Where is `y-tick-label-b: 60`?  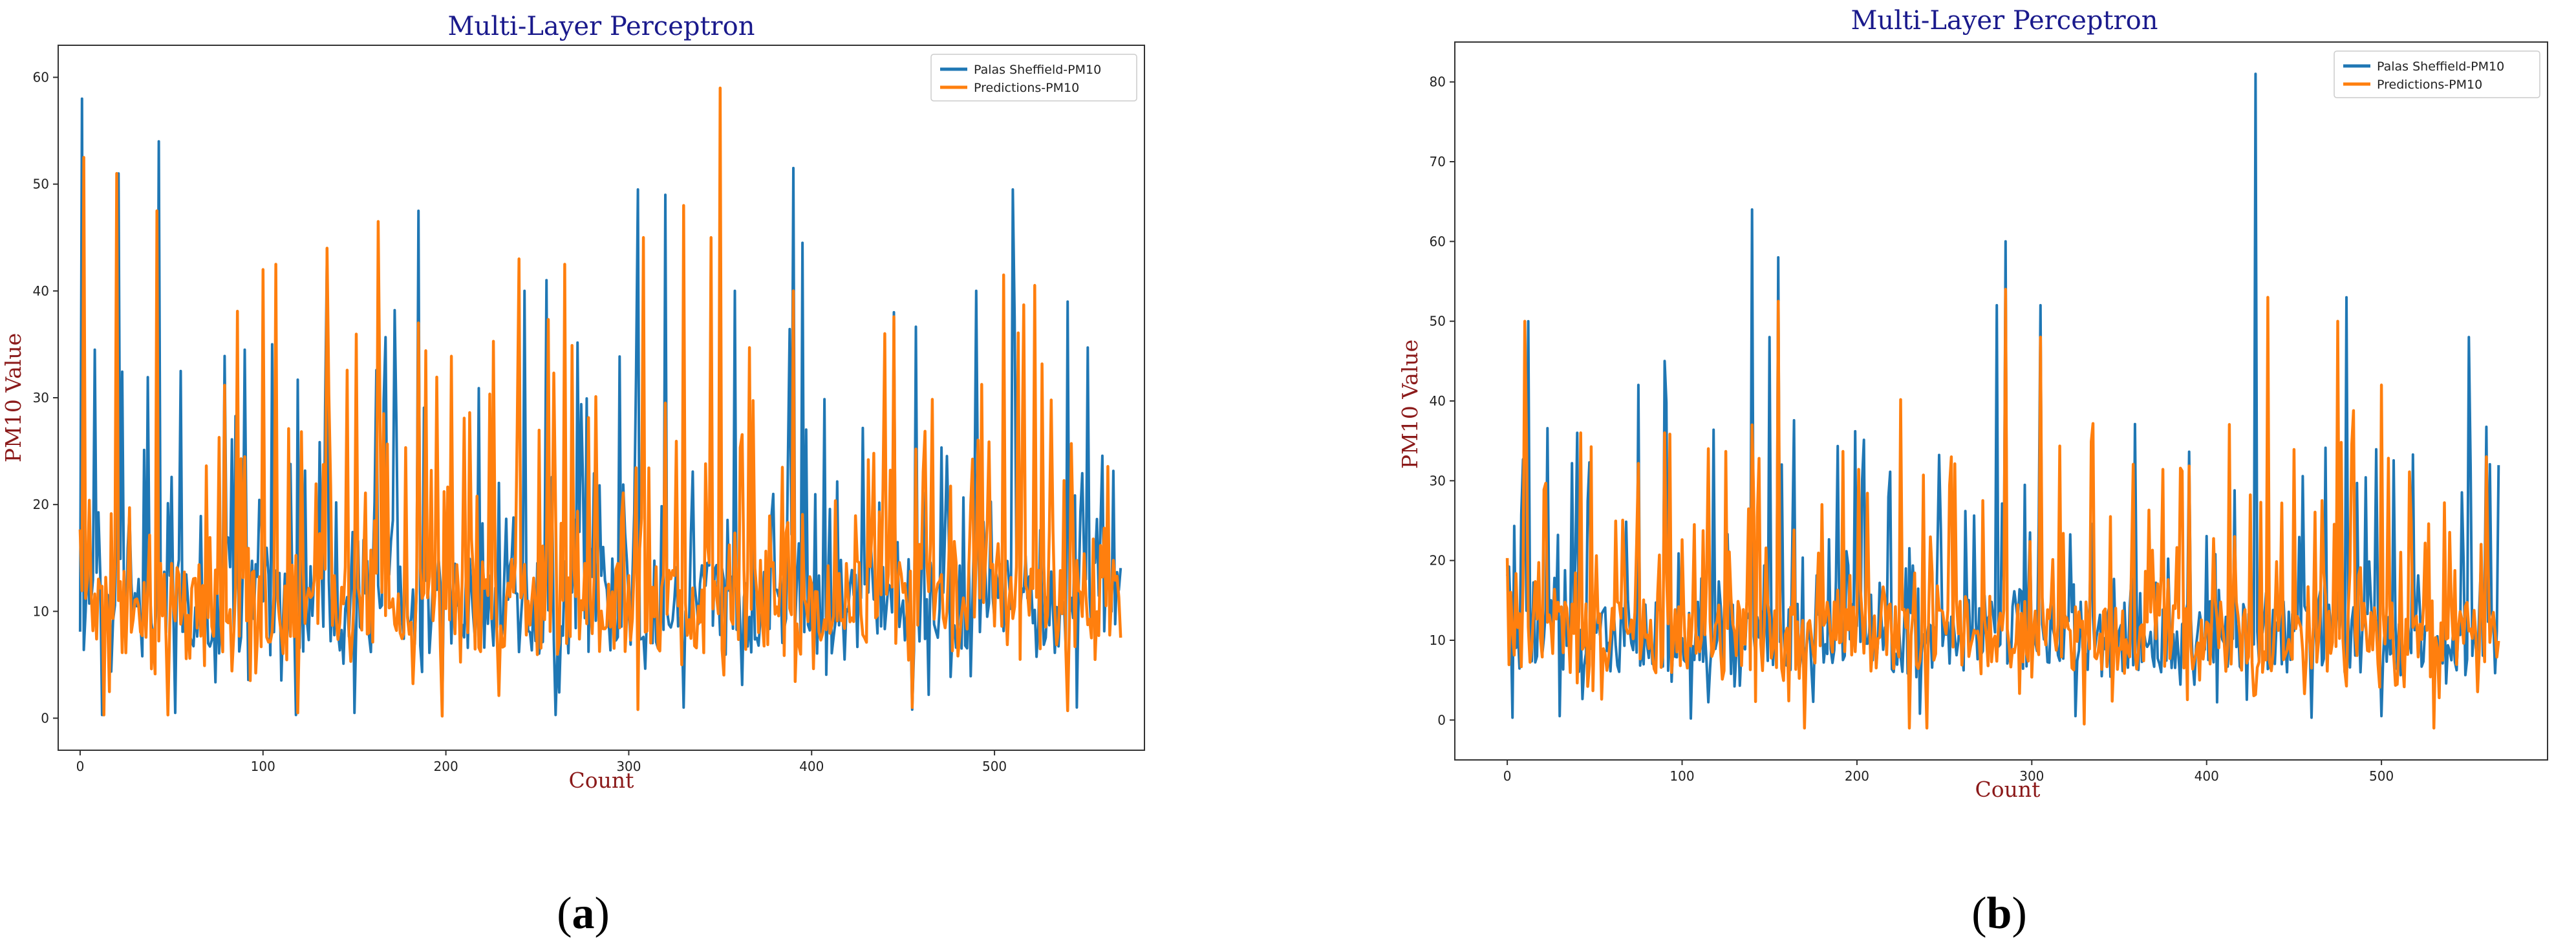 y-tick-label-b: 60 is located at coordinates (1438, 241).